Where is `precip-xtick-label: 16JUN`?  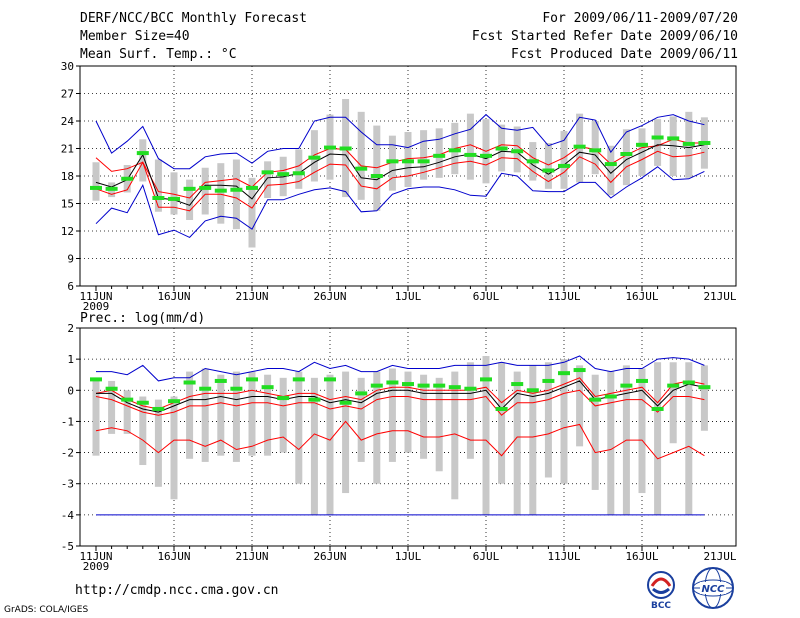 precip-xtick-label: 16JUN is located at coordinates (173, 556).